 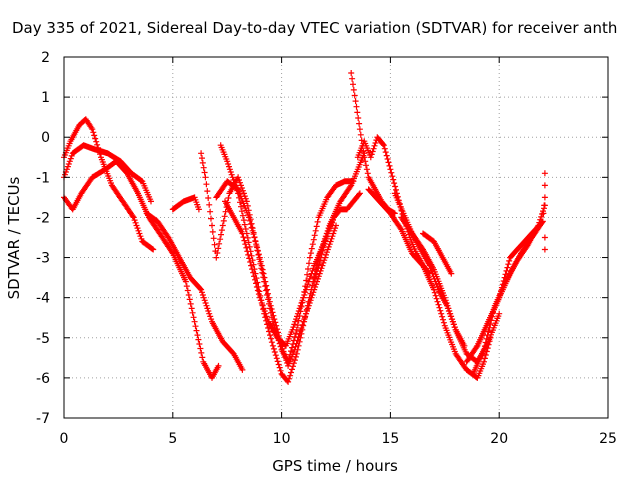 What do you see at coordinates (64, 439) in the screenshot?
I see `x-tick-label: 0` at bounding box center [64, 439].